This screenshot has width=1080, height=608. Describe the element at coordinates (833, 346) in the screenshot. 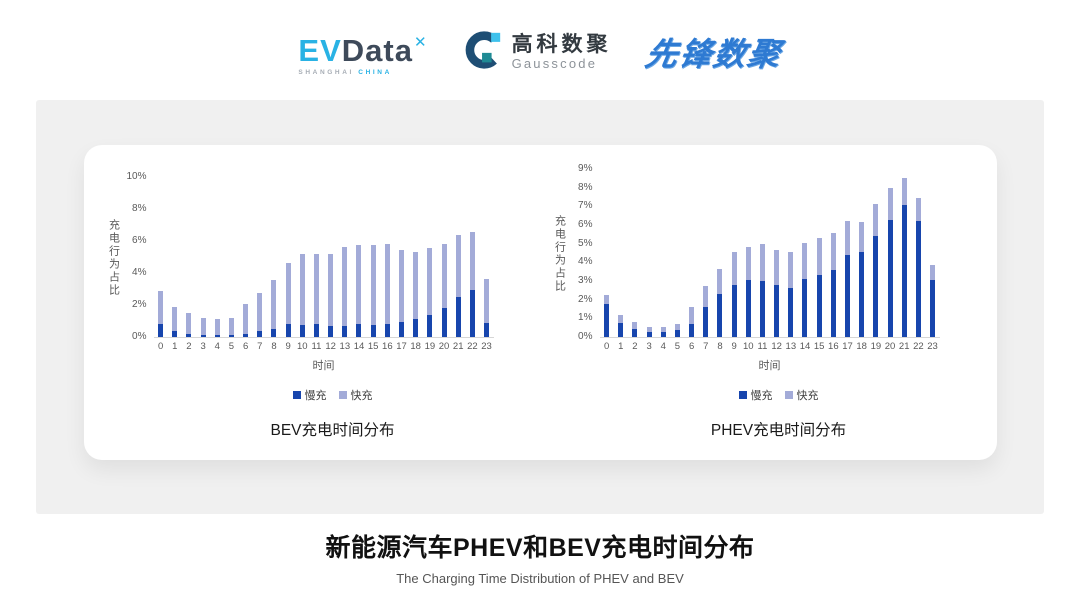

I see `x-tick-label: 16` at that location.